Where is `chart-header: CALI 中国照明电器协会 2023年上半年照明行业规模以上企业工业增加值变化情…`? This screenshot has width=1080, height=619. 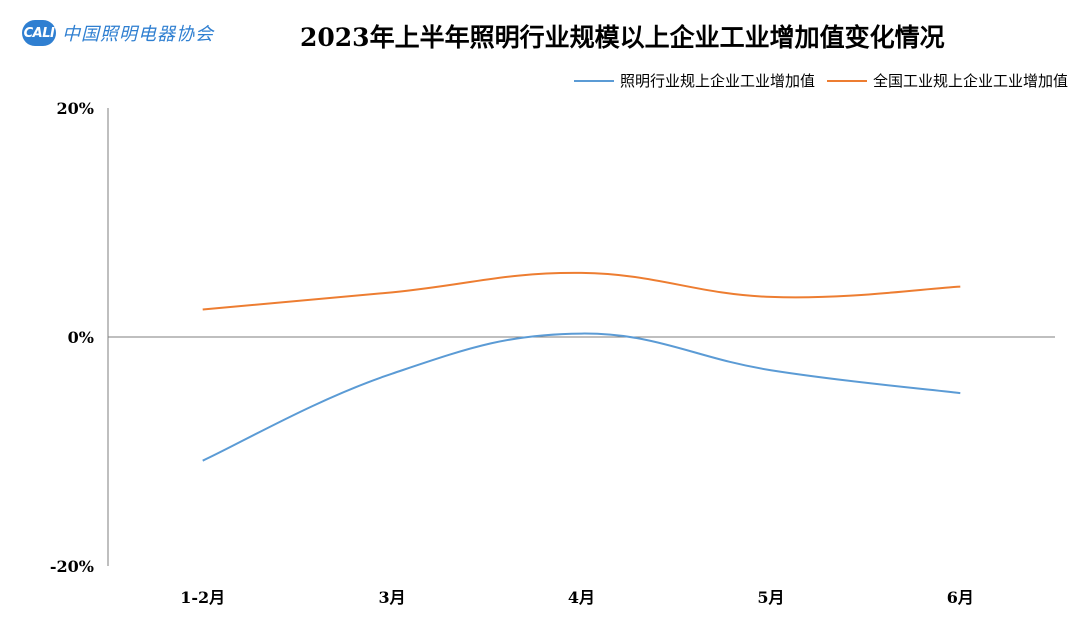
chart-header: CALI 中国照明电器协会 2023年上半年照明行业规模以上企业工业增加值变化情… is located at coordinates (540, 35).